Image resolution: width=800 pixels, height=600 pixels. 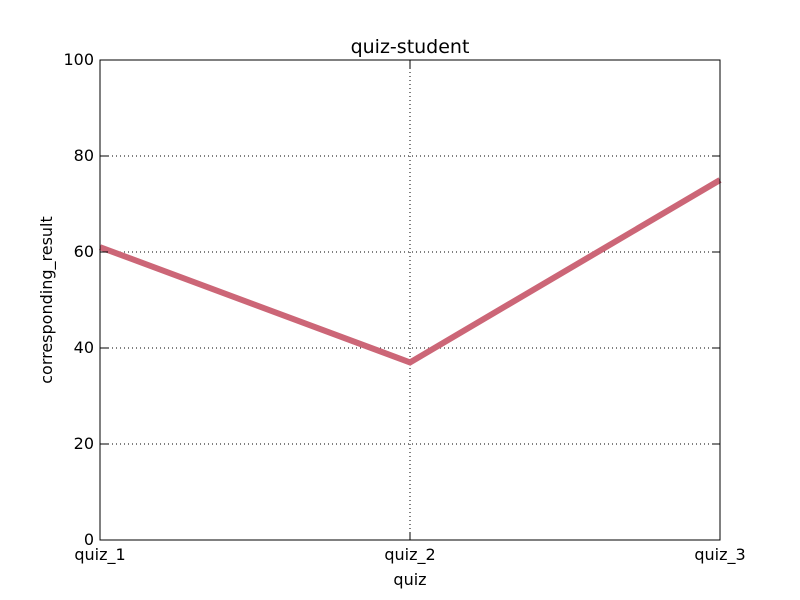 What do you see at coordinates (409, 579) in the screenshot?
I see `x-axis-label: quiz` at bounding box center [409, 579].